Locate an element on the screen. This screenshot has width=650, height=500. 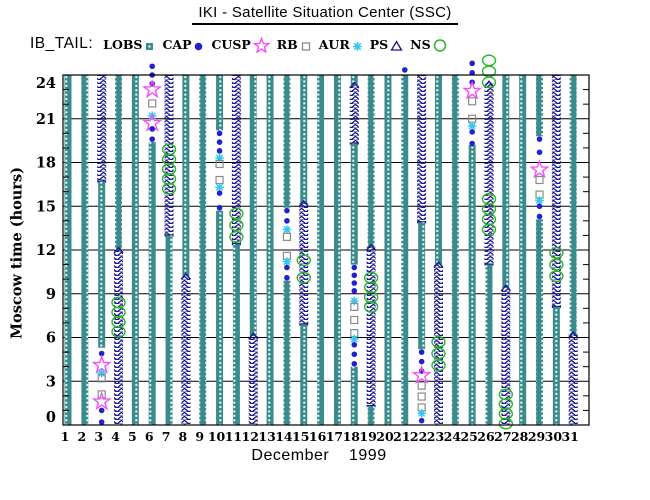
x-tick-label: 13 is located at coordinates (266, 436).